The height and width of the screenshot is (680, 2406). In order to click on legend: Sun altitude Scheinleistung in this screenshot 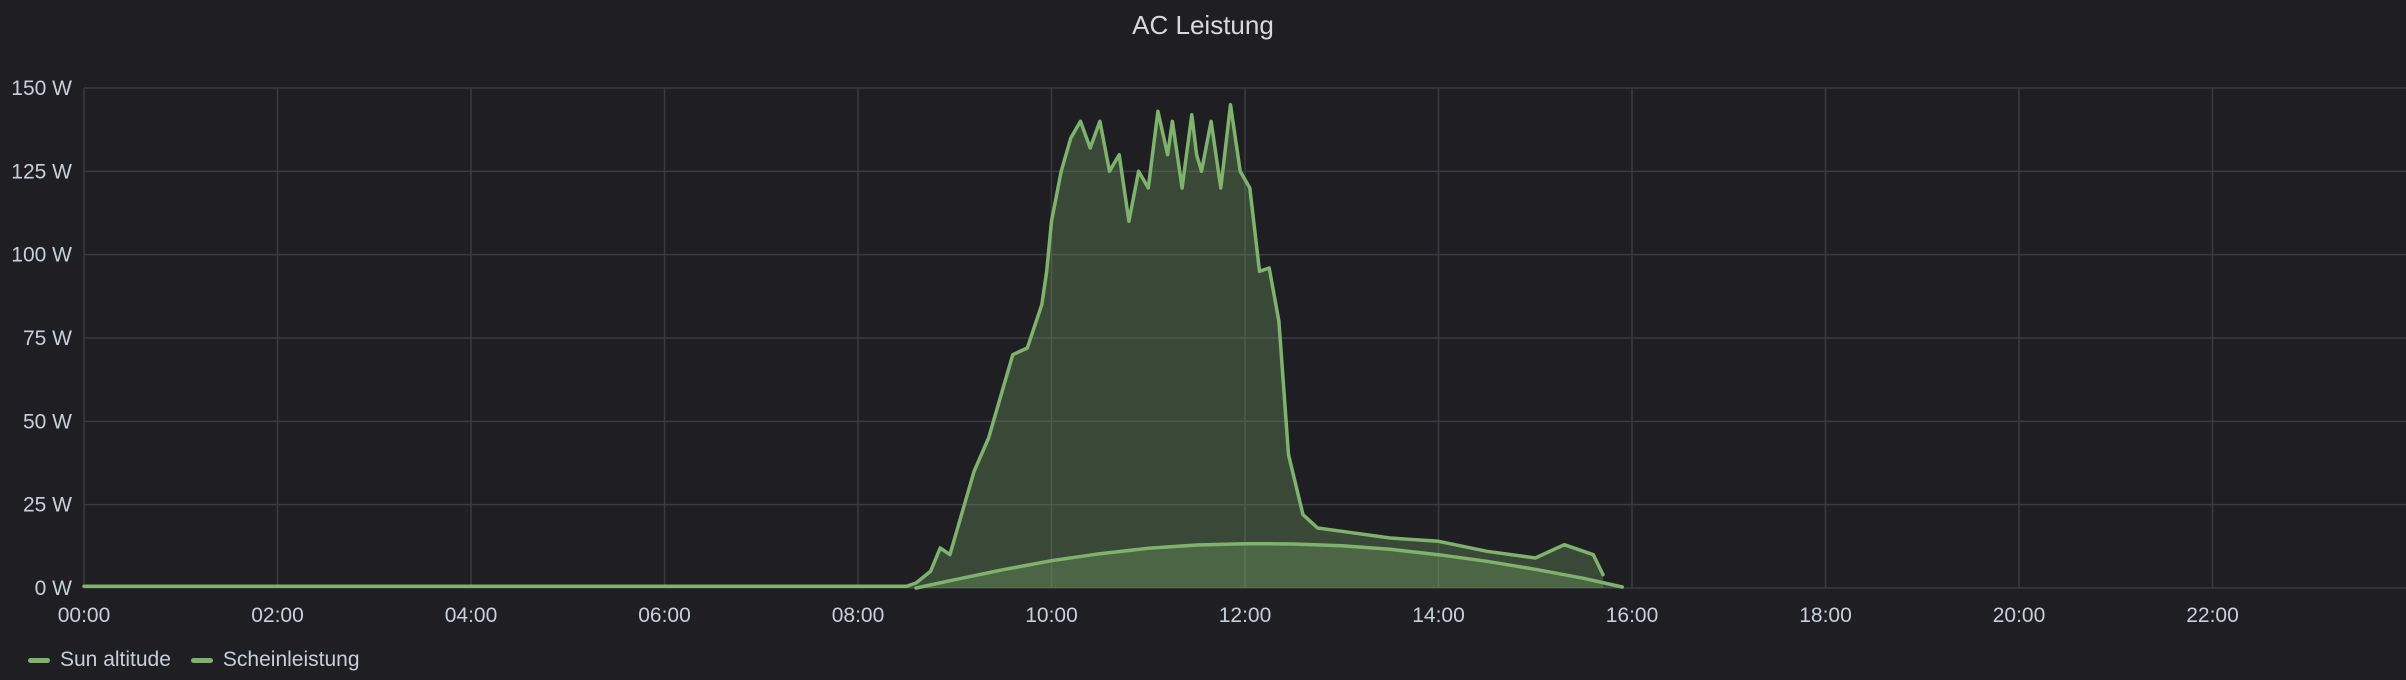, I will do `click(194, 660)`.